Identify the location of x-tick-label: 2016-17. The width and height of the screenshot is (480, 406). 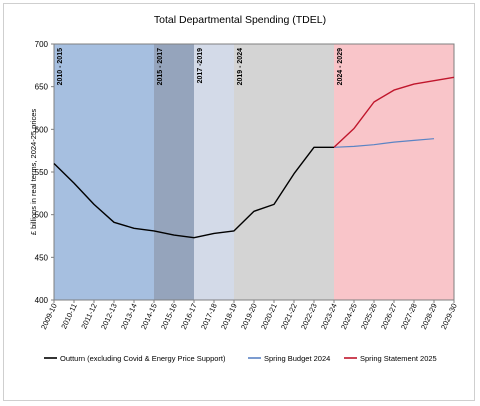
(189, 316).